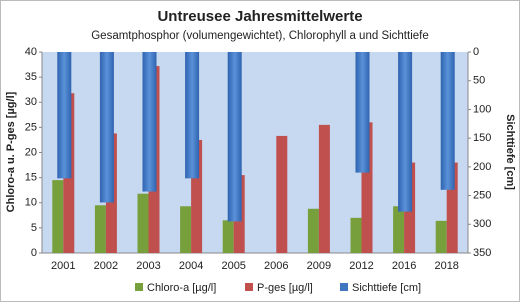  What do you see at coordinates (482, 138) in the screenshot?
I see `y2-tick-label: 150` at bounding box center [482, 138].